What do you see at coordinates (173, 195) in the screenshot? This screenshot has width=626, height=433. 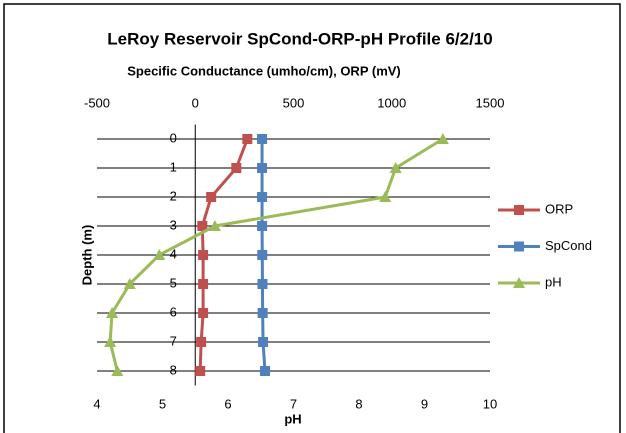 I see `y-tick-label: 2` at bounding box center [173, 195].